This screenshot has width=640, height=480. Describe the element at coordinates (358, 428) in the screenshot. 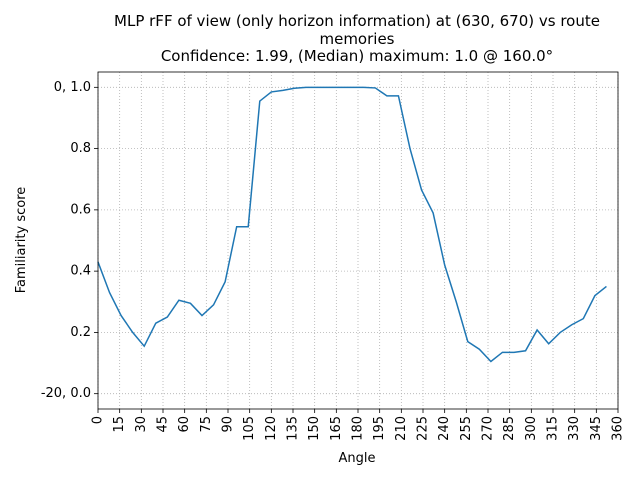

I see `x-tick-label: 180` at that location.